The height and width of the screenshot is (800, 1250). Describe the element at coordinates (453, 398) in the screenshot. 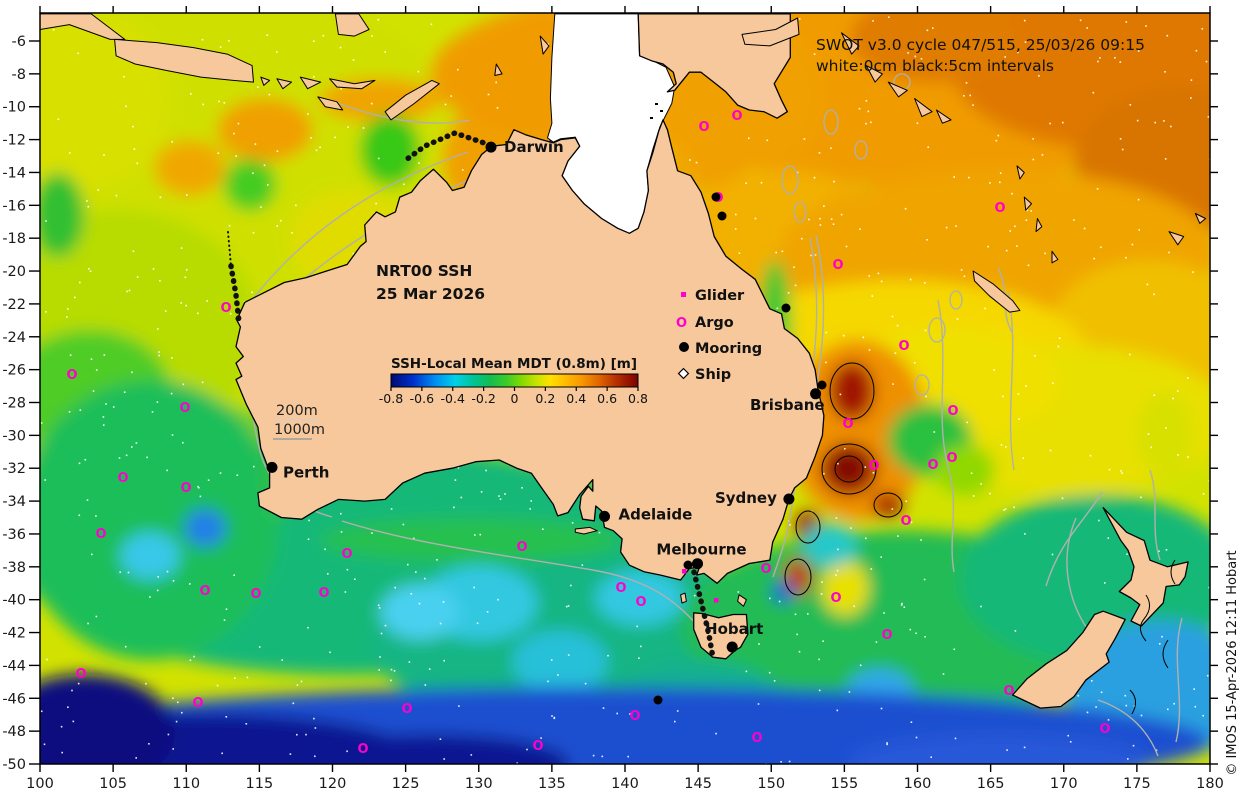

I see `colorbar-tick-label: -0.4` at that location.